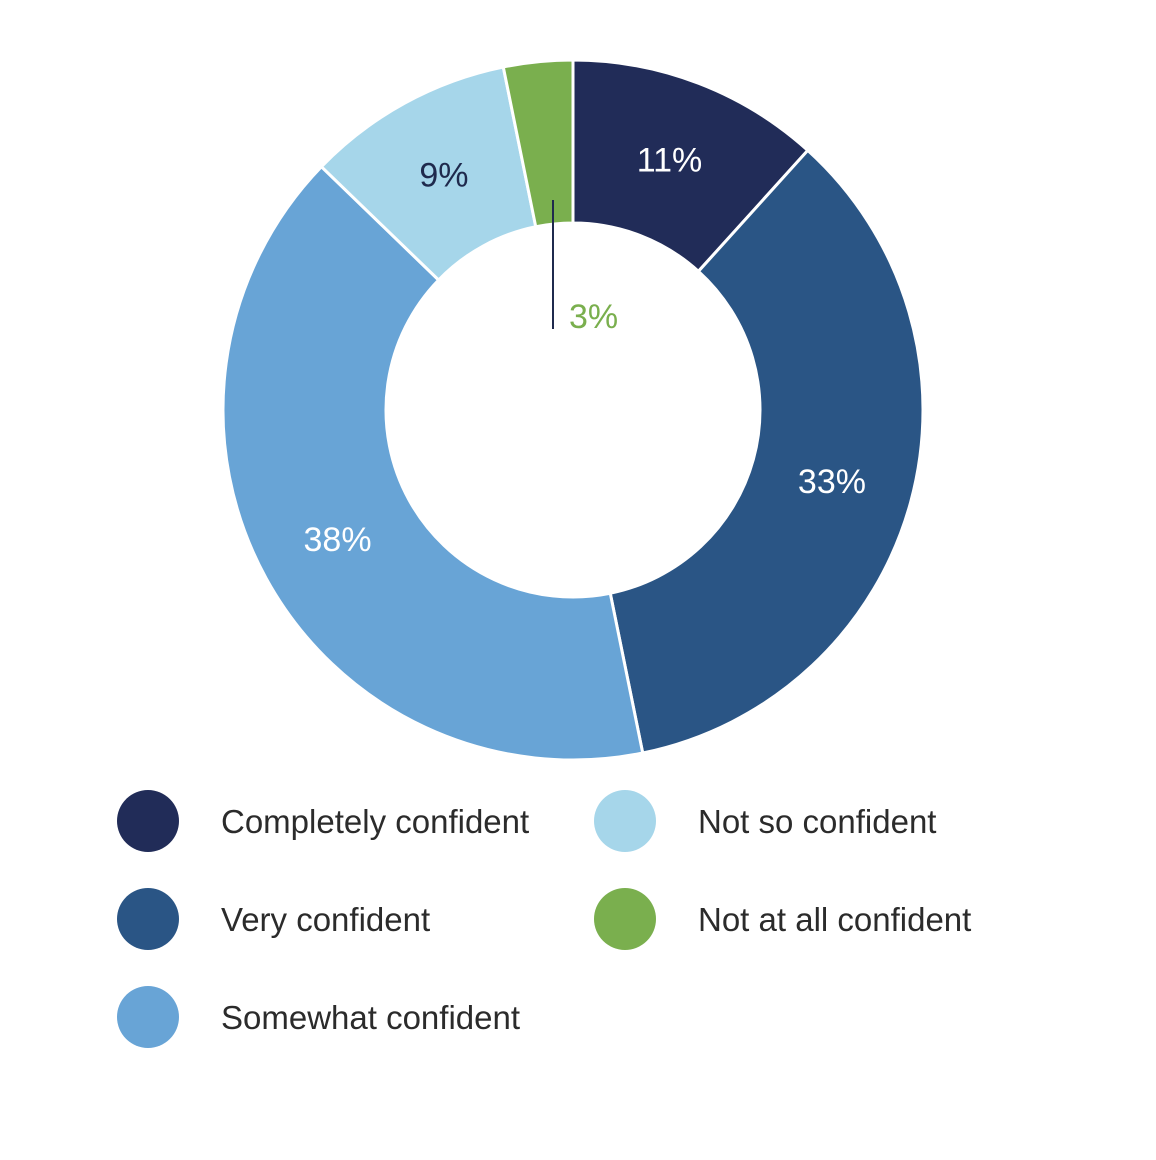 The height and width of the screenshot is (1160, 1156). I want to click on value-label-very-confident: 33%, so click(832, 482).